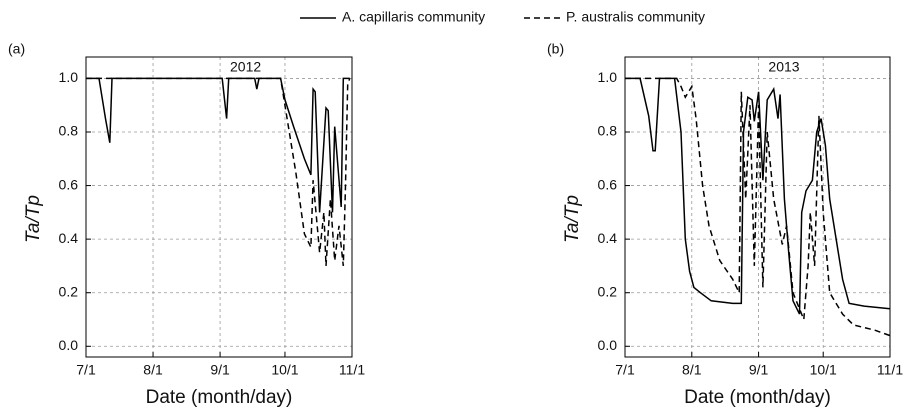 This screenshot has height=416, width=912. What do you see at coordinates (245, 67) in the screenshot?
I see `annotation: 2012` at bounding box center [245, 67].